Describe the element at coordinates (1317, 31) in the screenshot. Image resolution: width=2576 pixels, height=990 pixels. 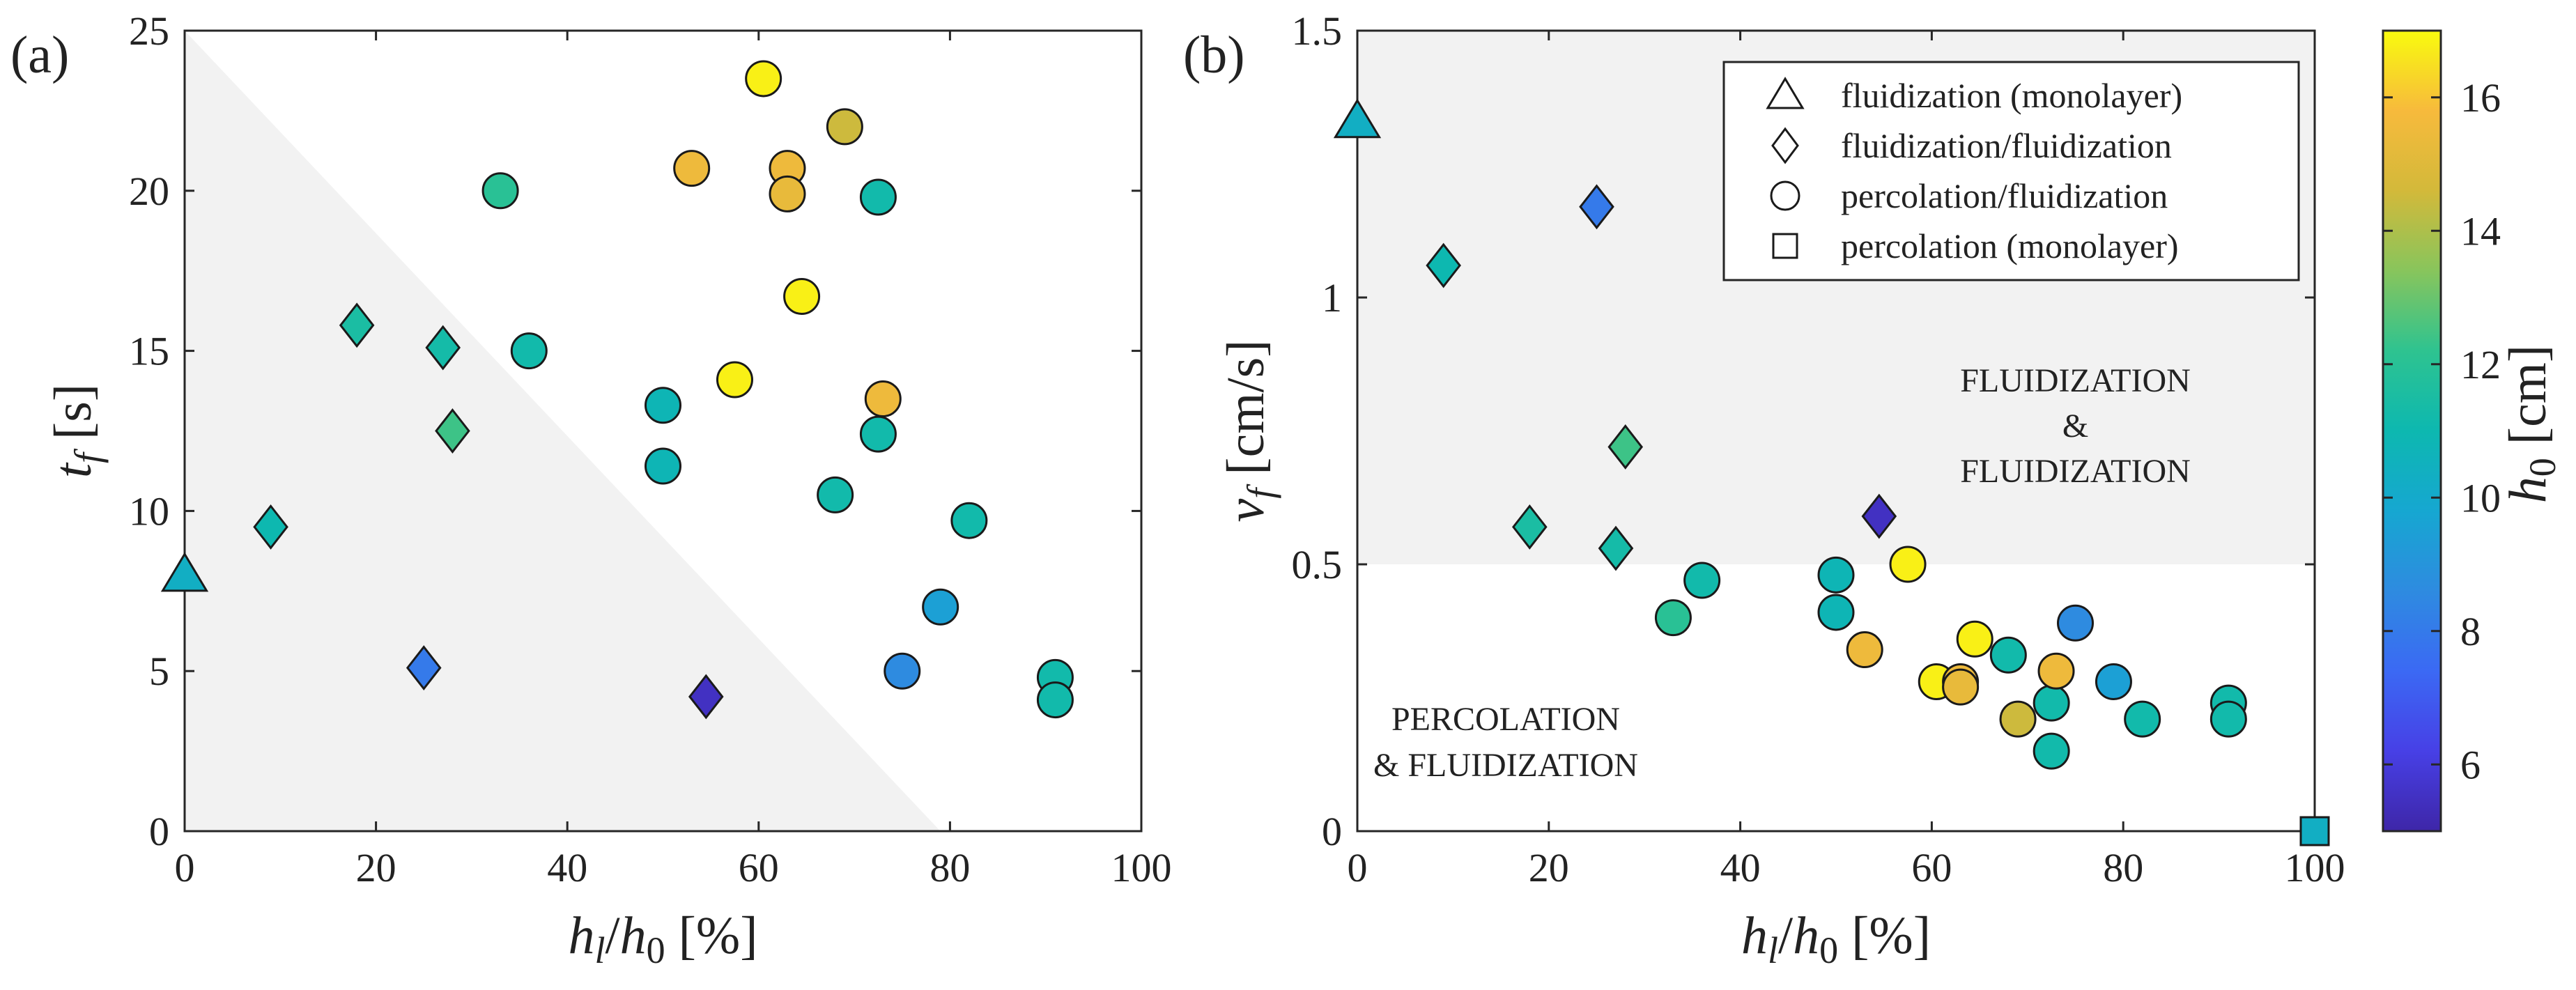
I see `y-tick-label: 1.5` at that location.